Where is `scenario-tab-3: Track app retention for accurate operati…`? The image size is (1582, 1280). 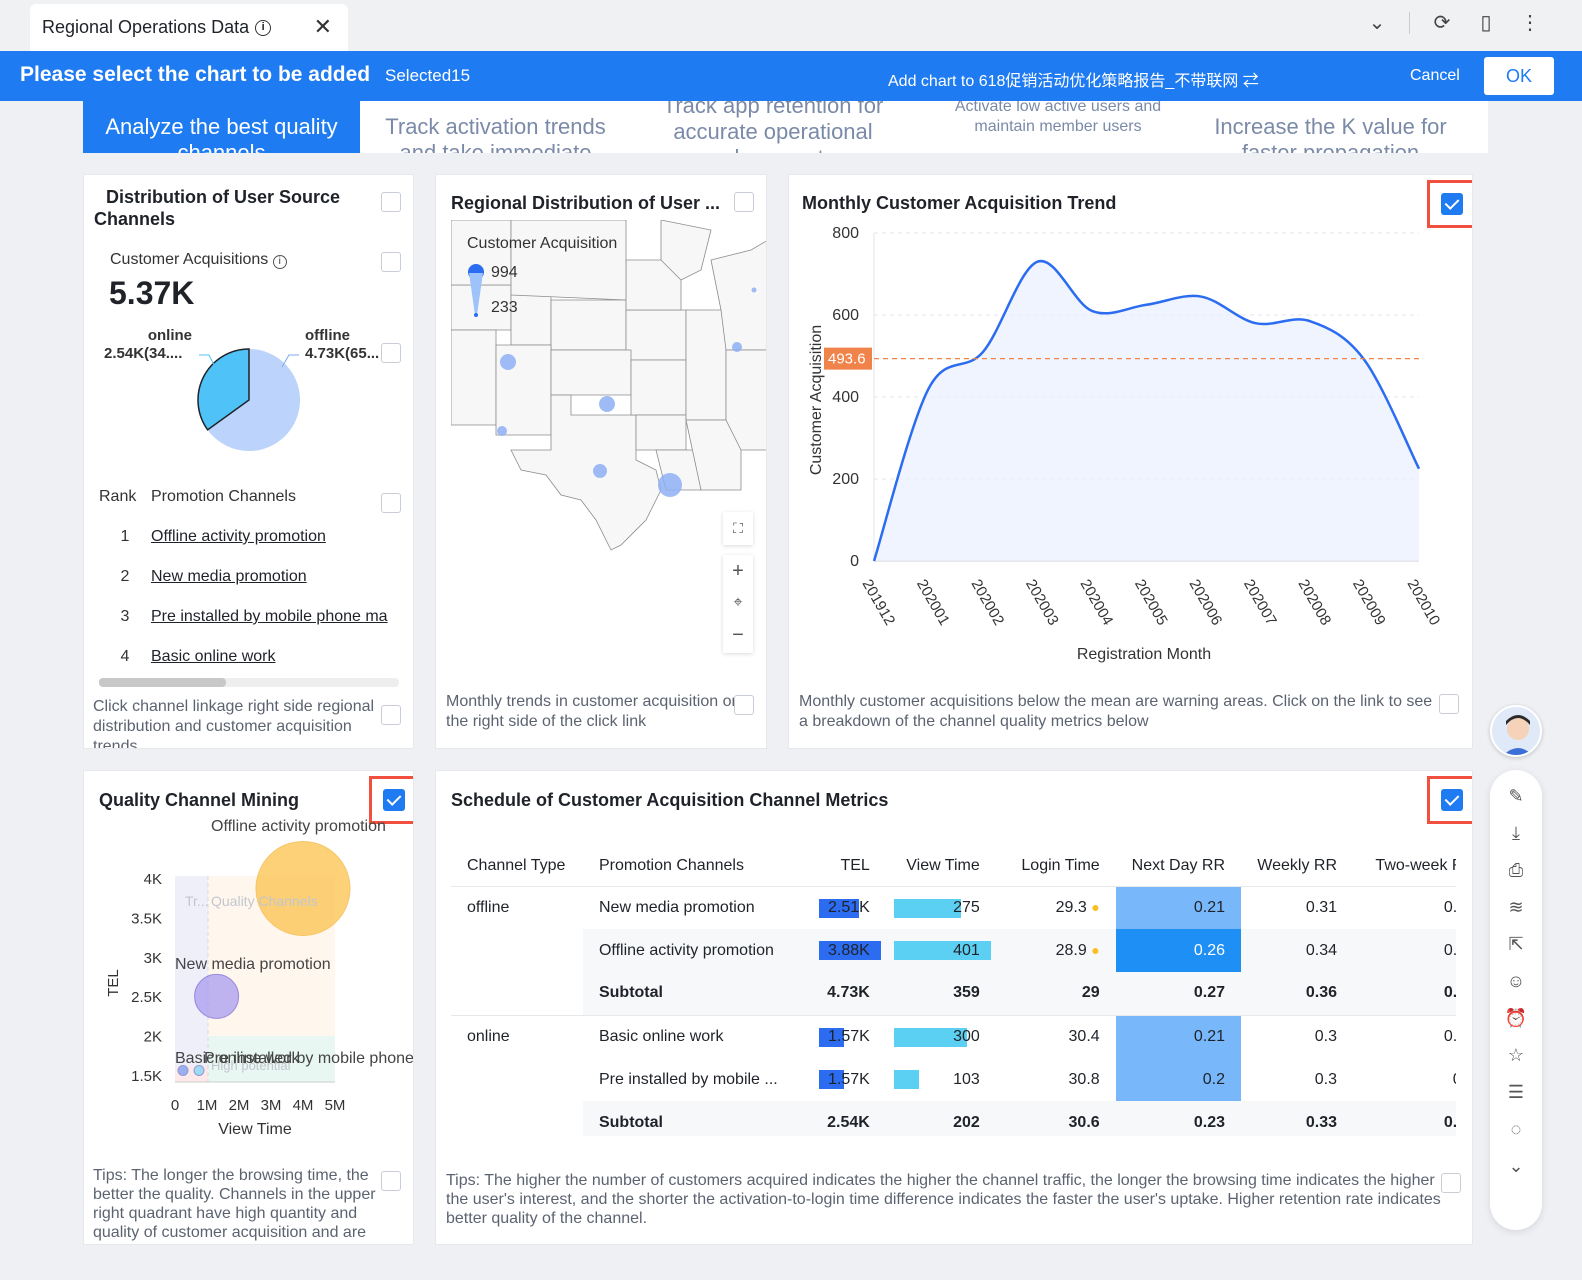
scenario-tab-3: Track app retention for accurate operati… is located at coordinates (773, 127).